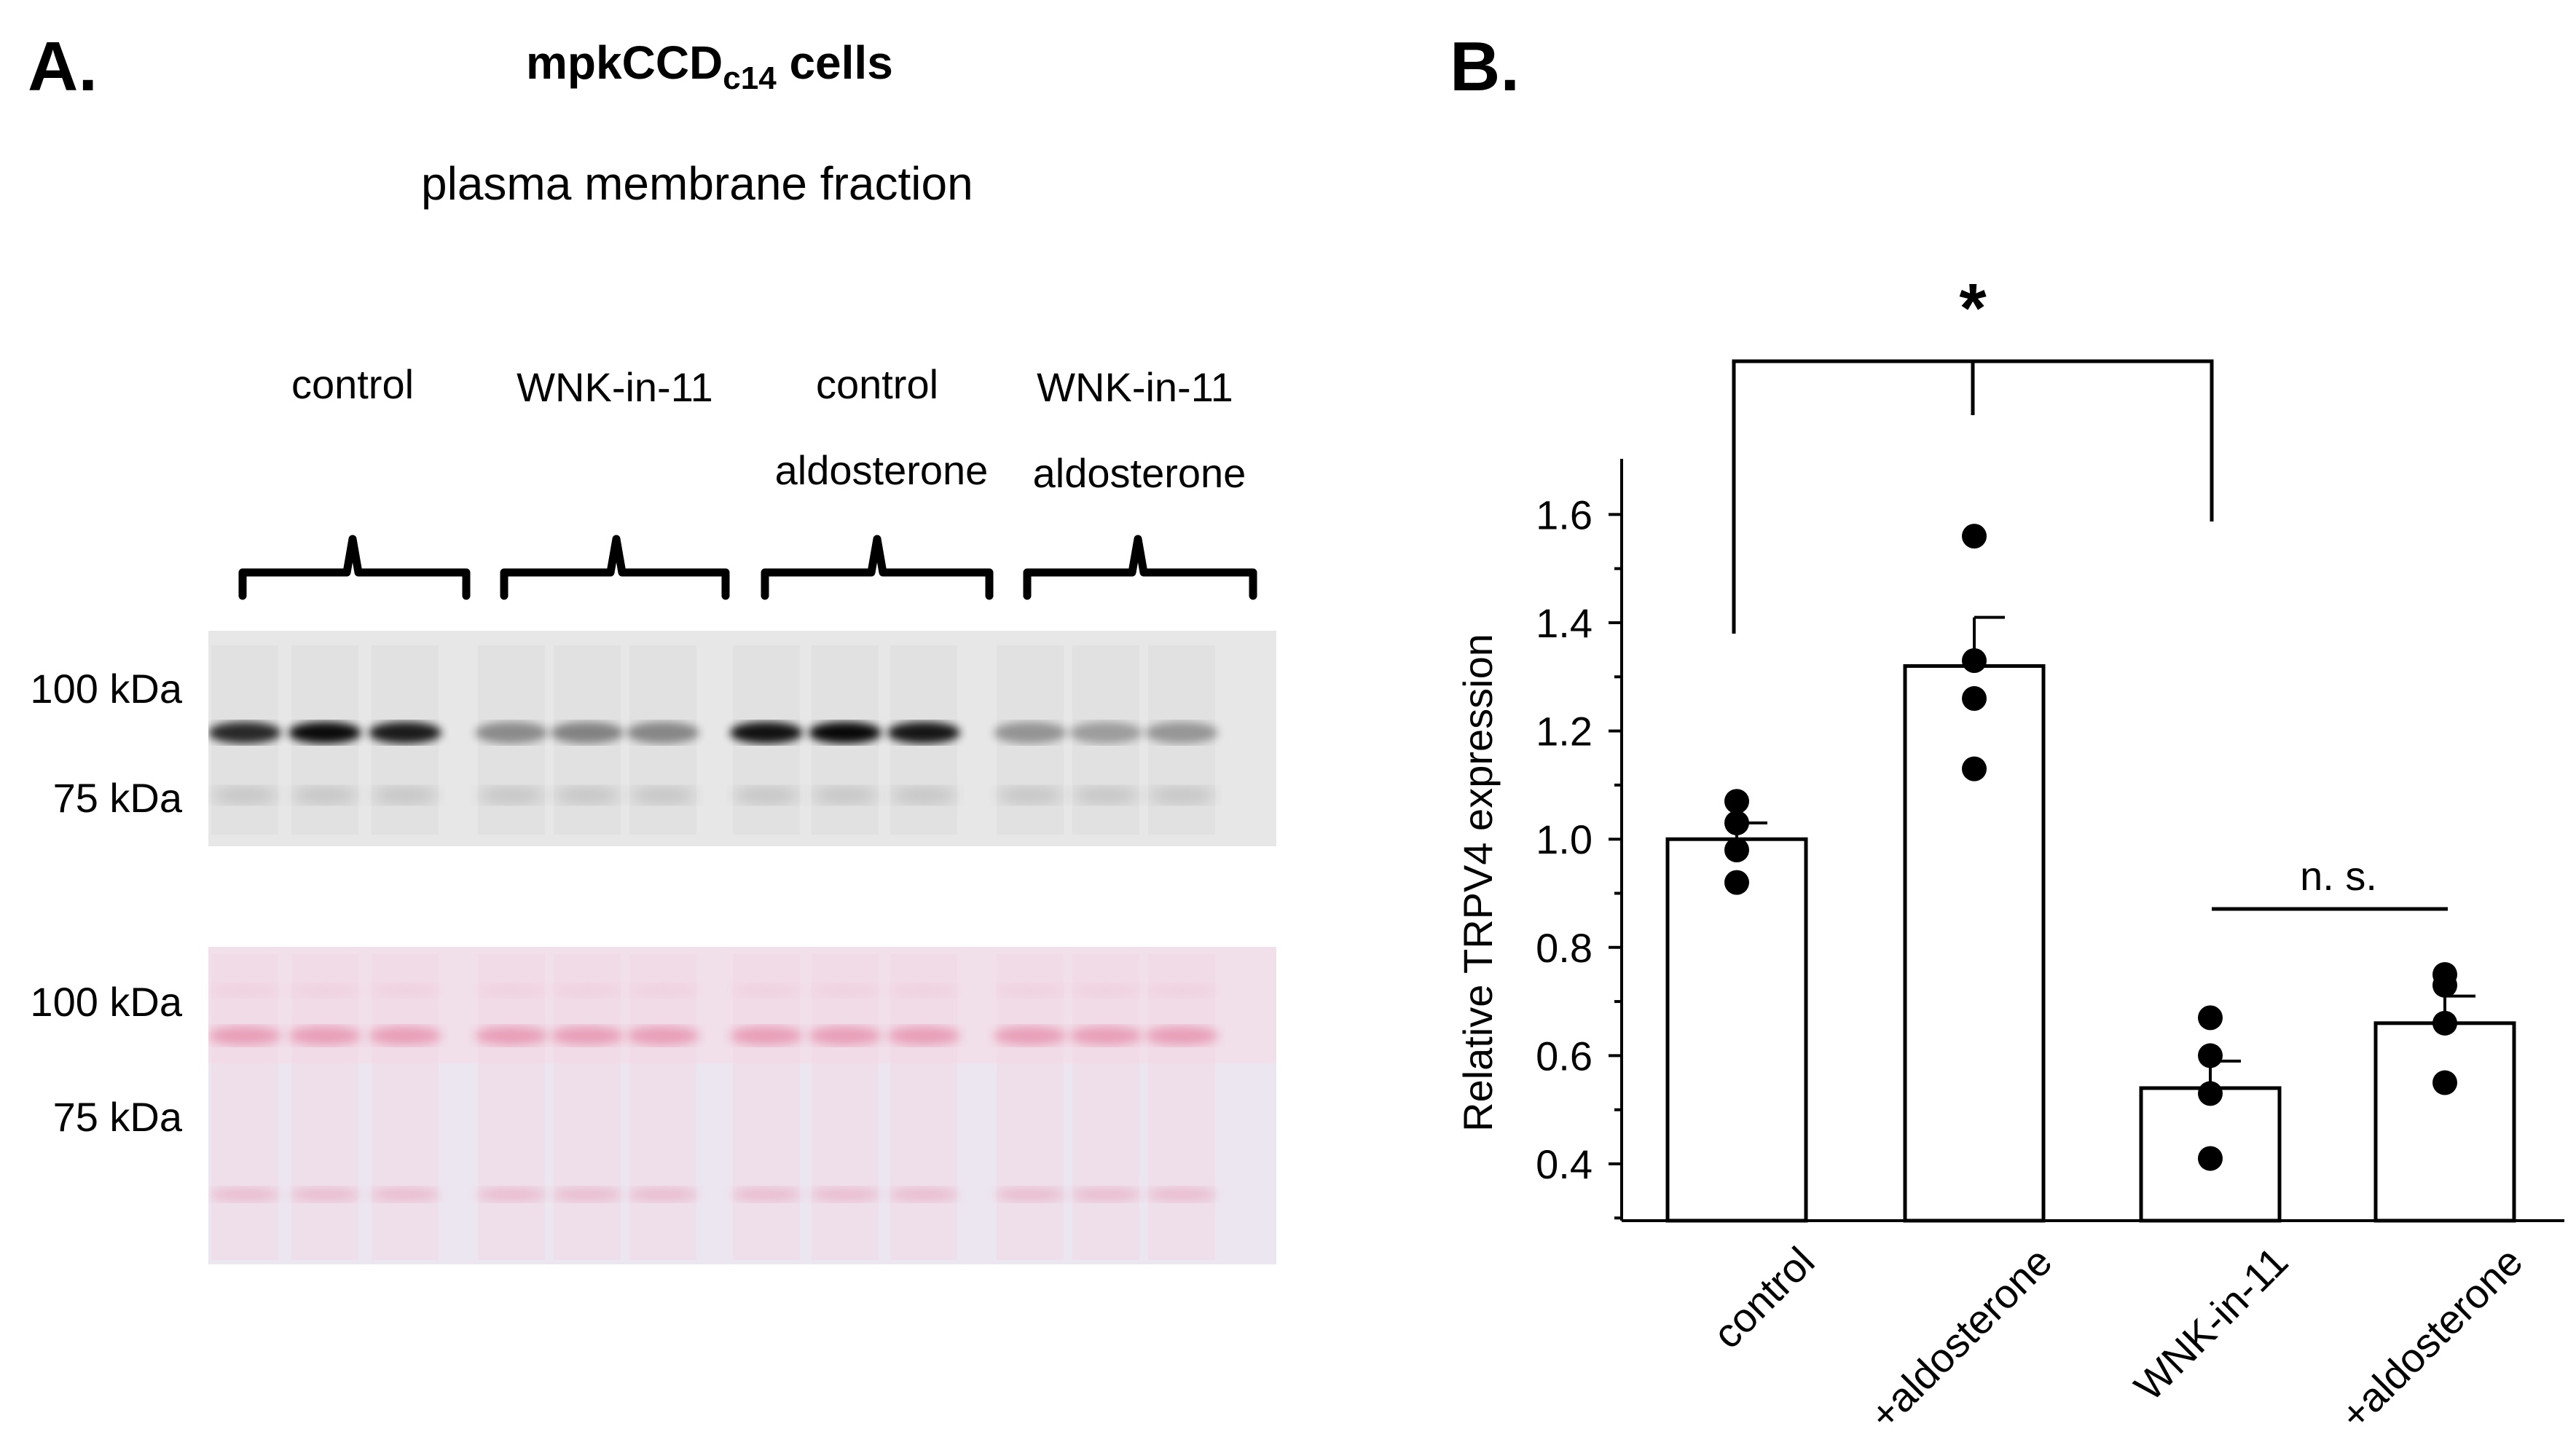 Image resolution: width=2576 pixels, height=1445 pixels. I want to click on group-label-aldosterone-1: aldosterone, so click(881, 470).